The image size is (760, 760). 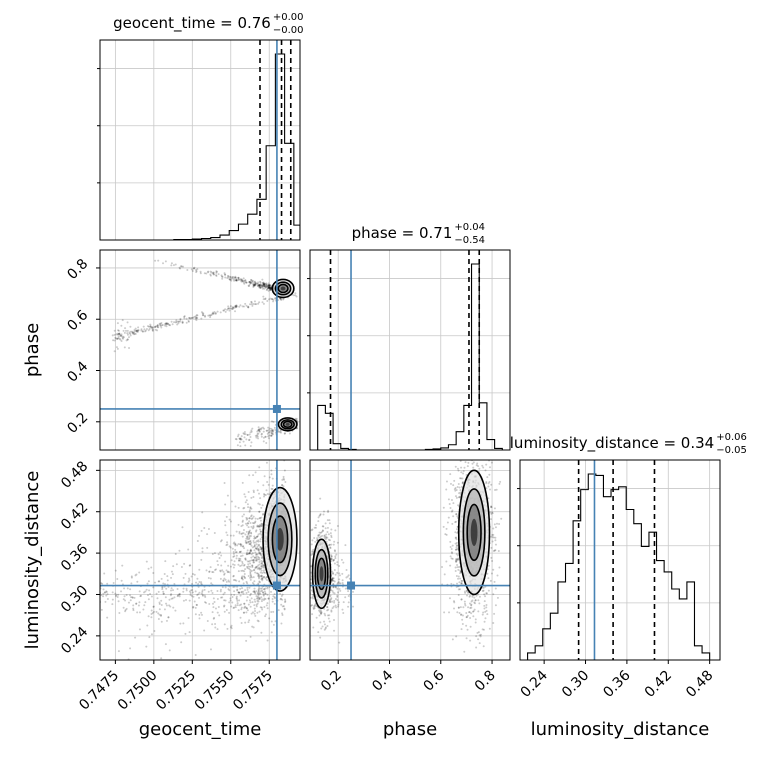 What do you see at coordinates (74, 557) in the screenshot?
I see `y-tick-label-luminosity_distance: 0.36` at bounding box center [74, 557].